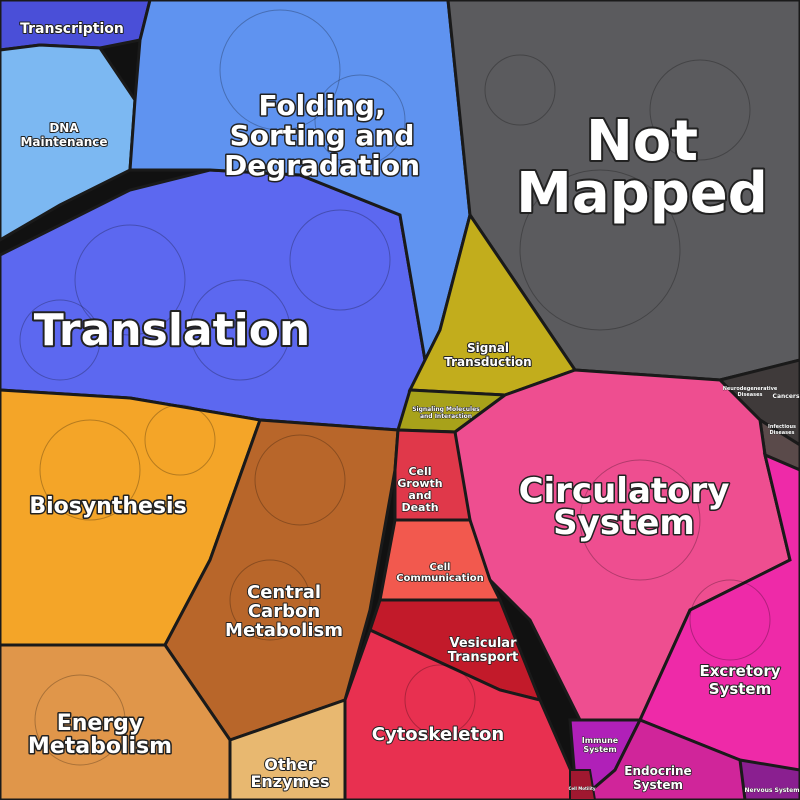 The width and height of the screenshot is (800, 800). I want to click on label-vesicular-1: Vesicular, so click(484, 643).